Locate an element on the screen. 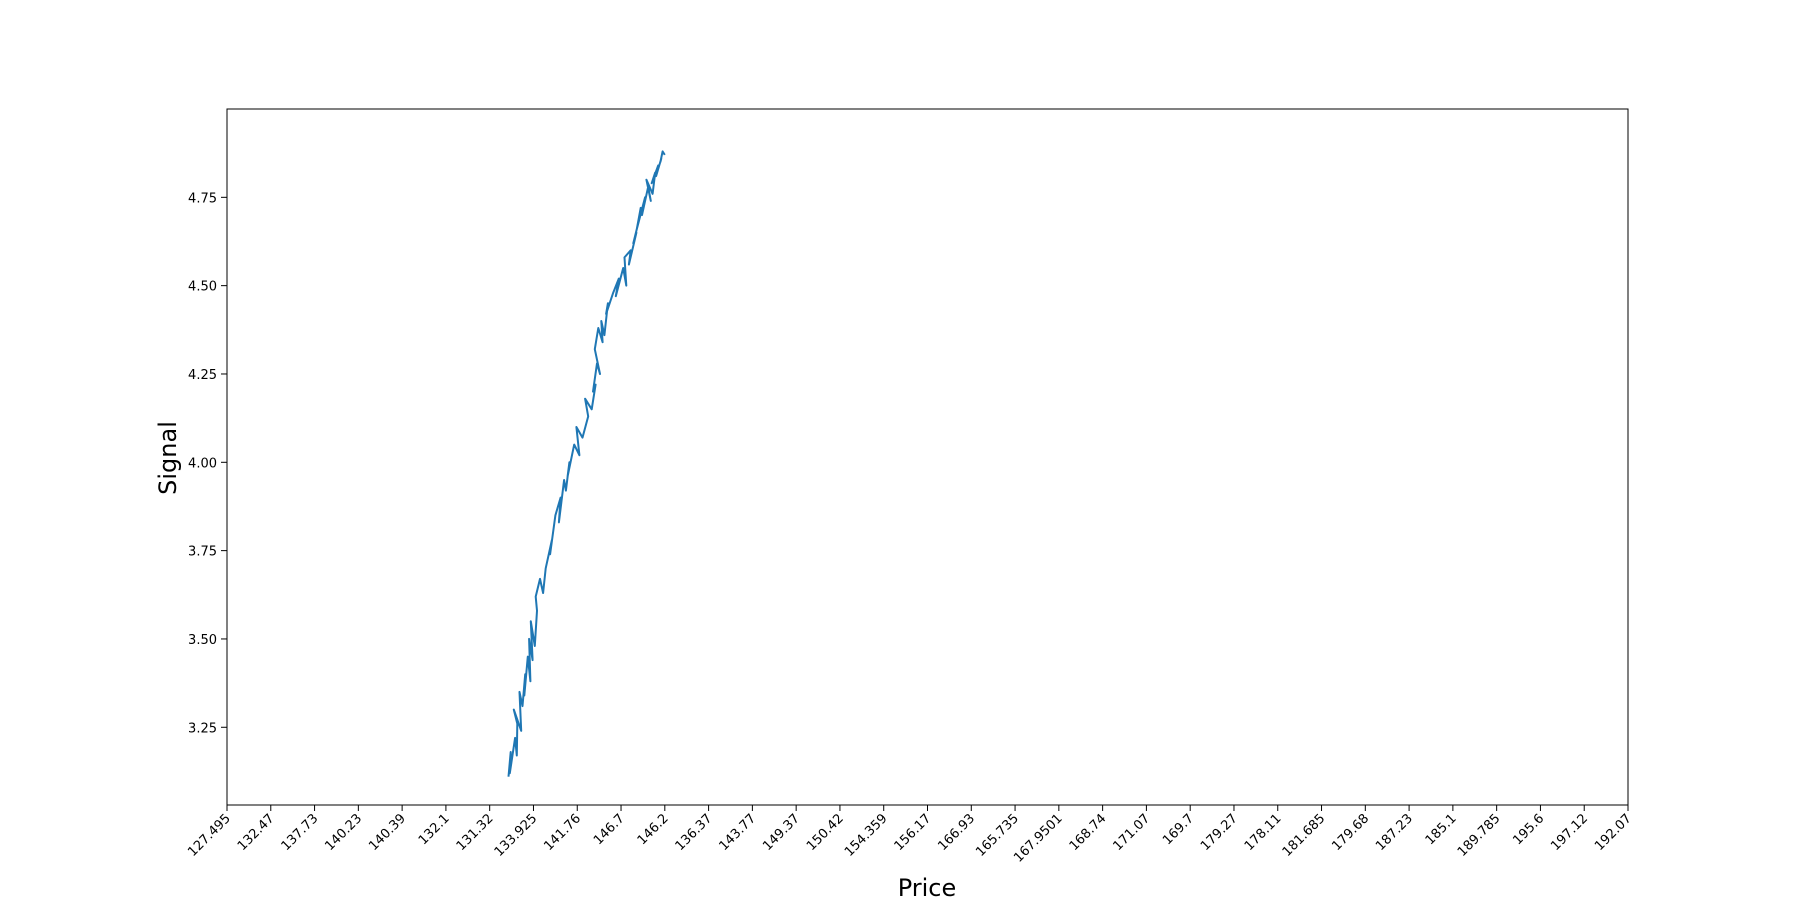 This screenshot has width=1800, height=904. x-tick-label: 171.07 is located at coordinates (1131, 832).